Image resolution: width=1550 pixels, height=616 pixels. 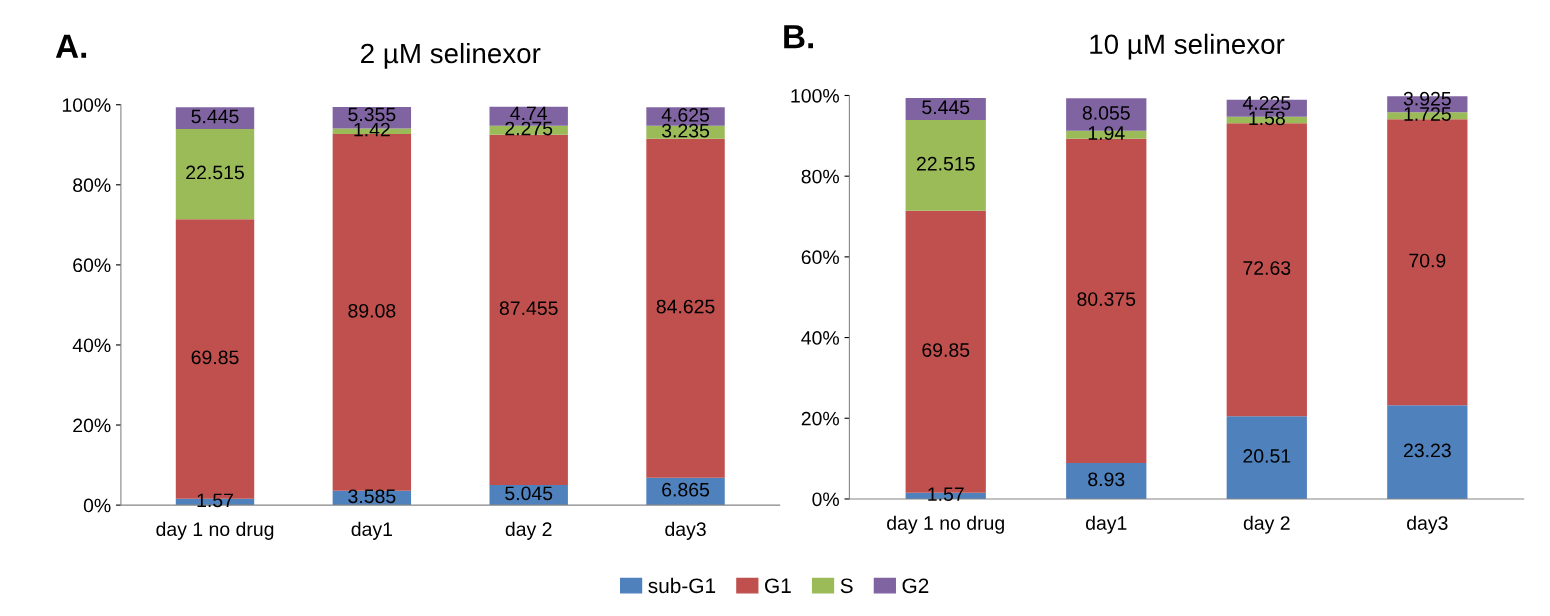 I want to click on data-label: 80.375, so click(x=1106, y=299).